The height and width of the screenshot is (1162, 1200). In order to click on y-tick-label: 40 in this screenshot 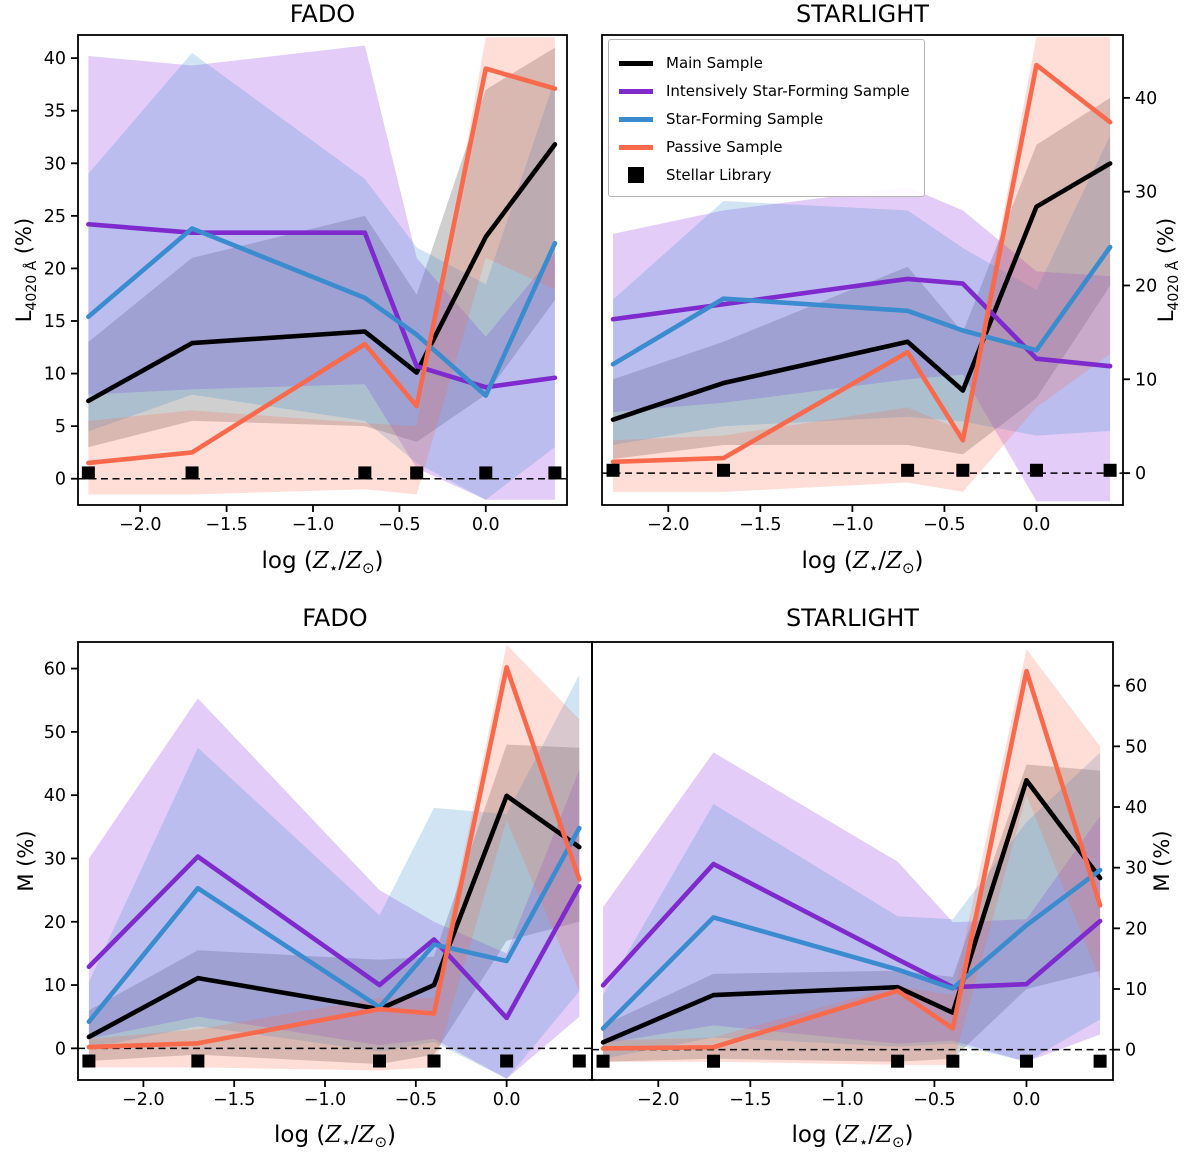, I will do `click(1136, 808)`.